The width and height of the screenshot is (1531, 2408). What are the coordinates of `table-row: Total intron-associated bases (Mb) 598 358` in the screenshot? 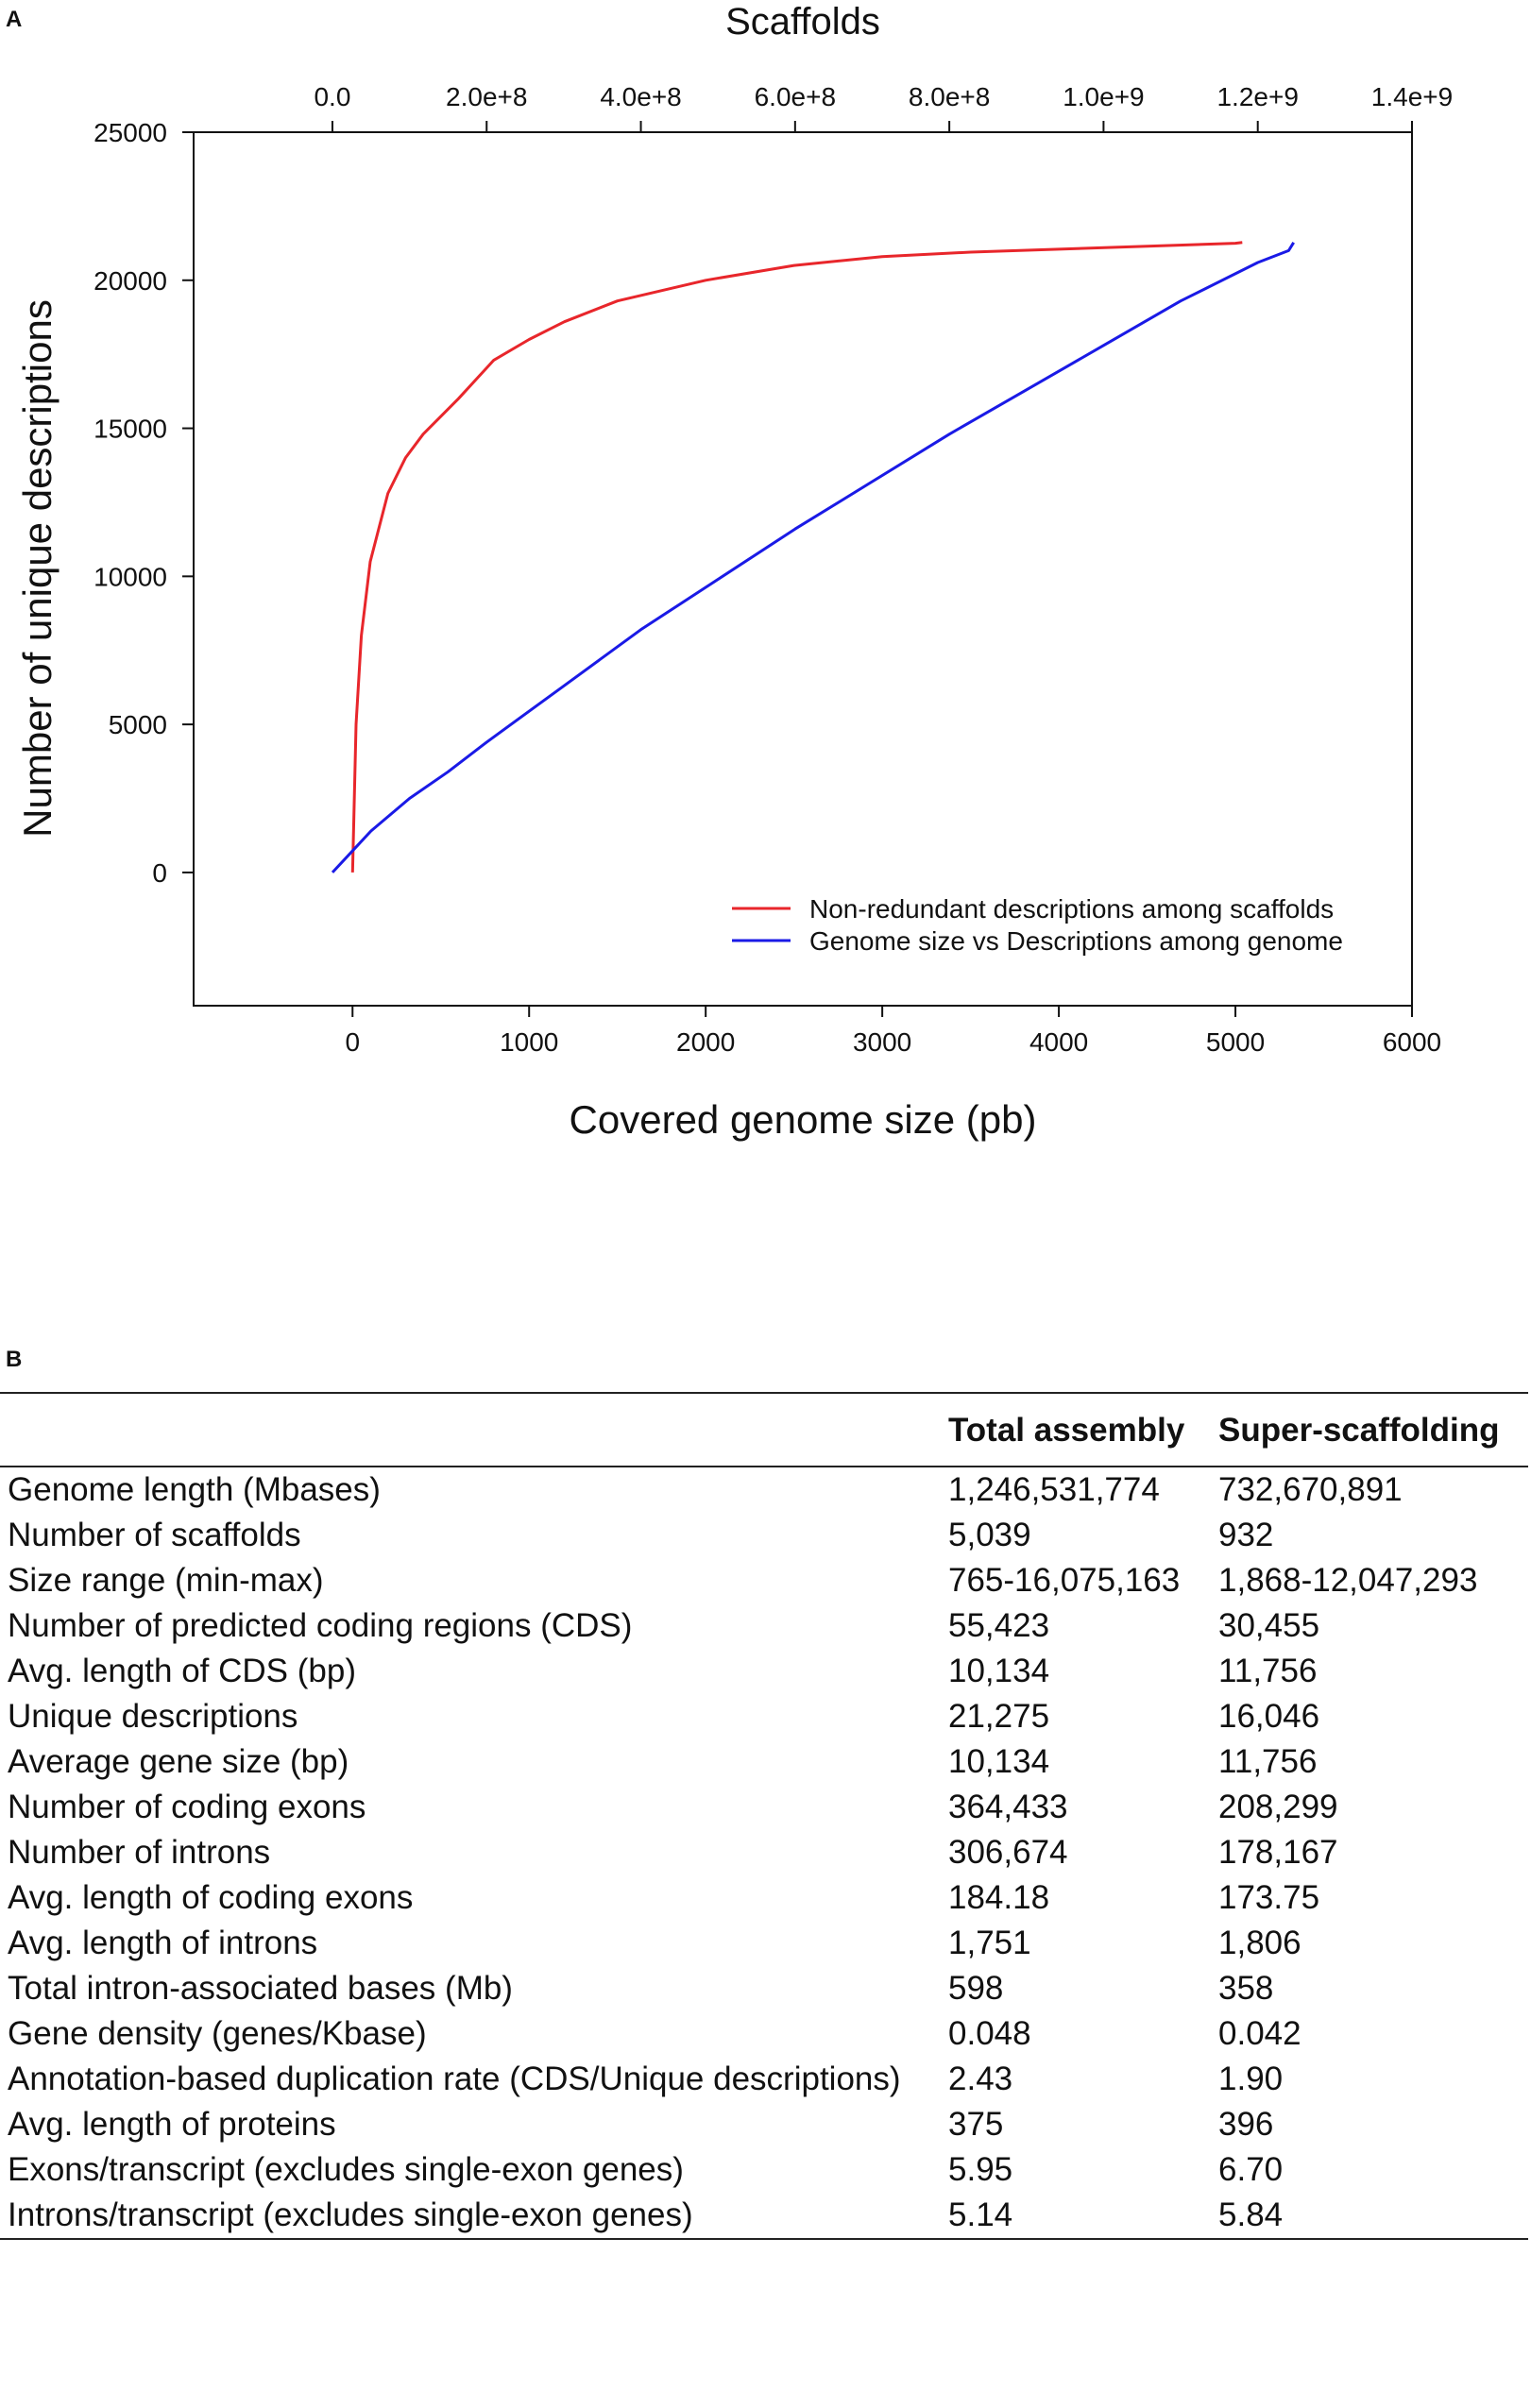 It's located at (764, 1988).